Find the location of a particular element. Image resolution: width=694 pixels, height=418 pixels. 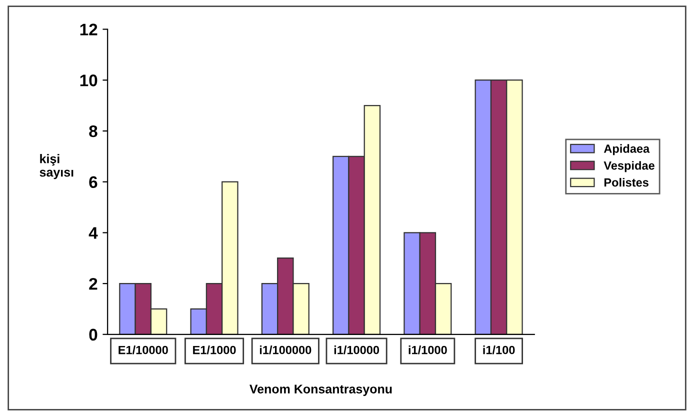

x-axis-title: Venom Konsantrasyonu is located at coordinates (321, 390).